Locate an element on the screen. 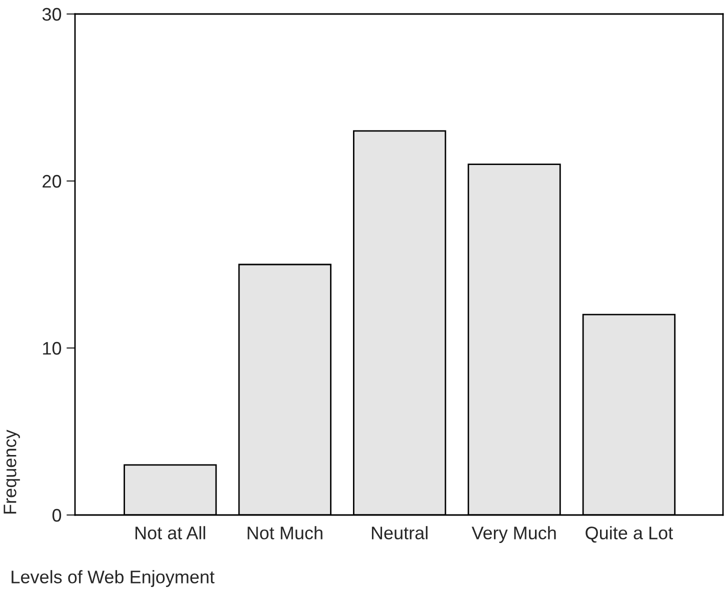  y-tick-label: 20 is located at coordinates (52, 181).